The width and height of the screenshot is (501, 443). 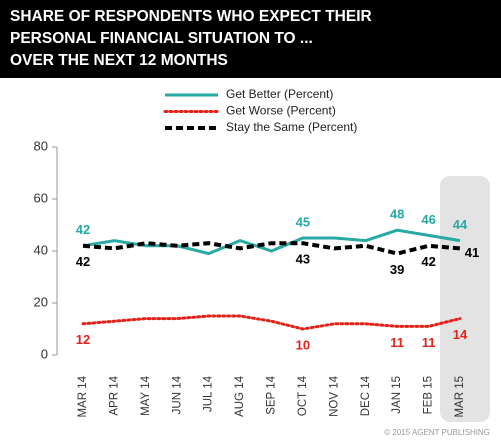 What do you see at coordinates (472, 252) in the screenshot?
I see `value-label: 41` at bounding box center [472, 252].